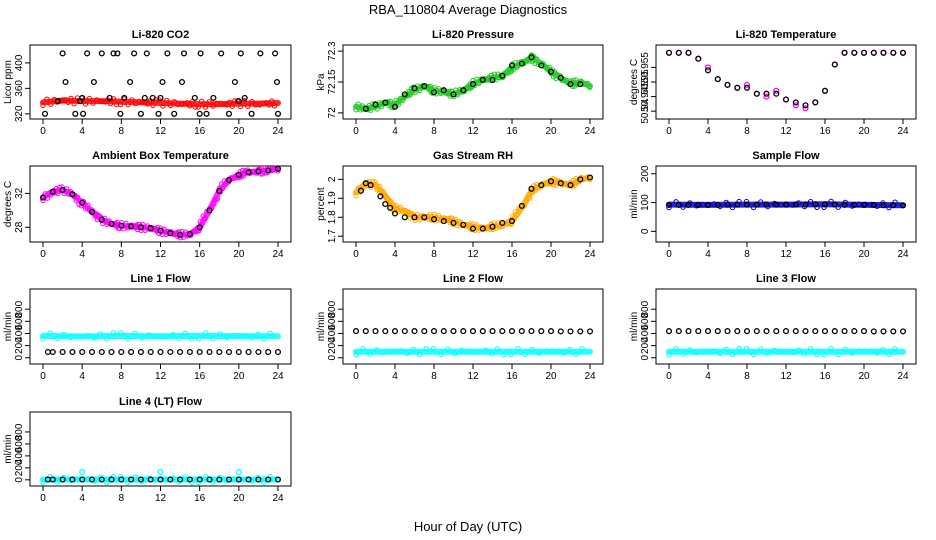  Describe the element at coordinates (708, 254) in the screenshot. I see `x-tick-label: 4` at that location.